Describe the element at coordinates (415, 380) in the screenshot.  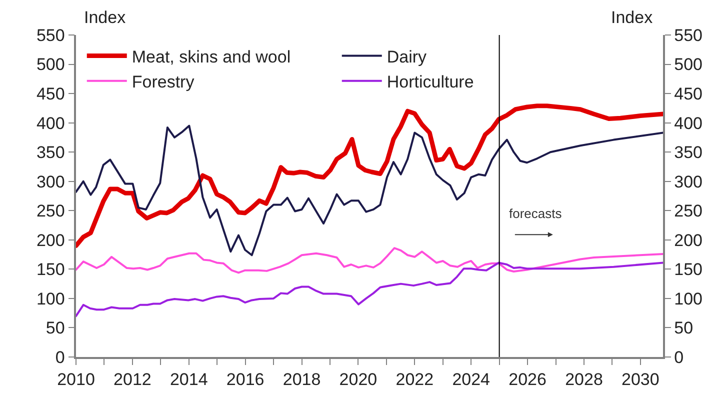
I see `x-tick-label: 2022` at that location.